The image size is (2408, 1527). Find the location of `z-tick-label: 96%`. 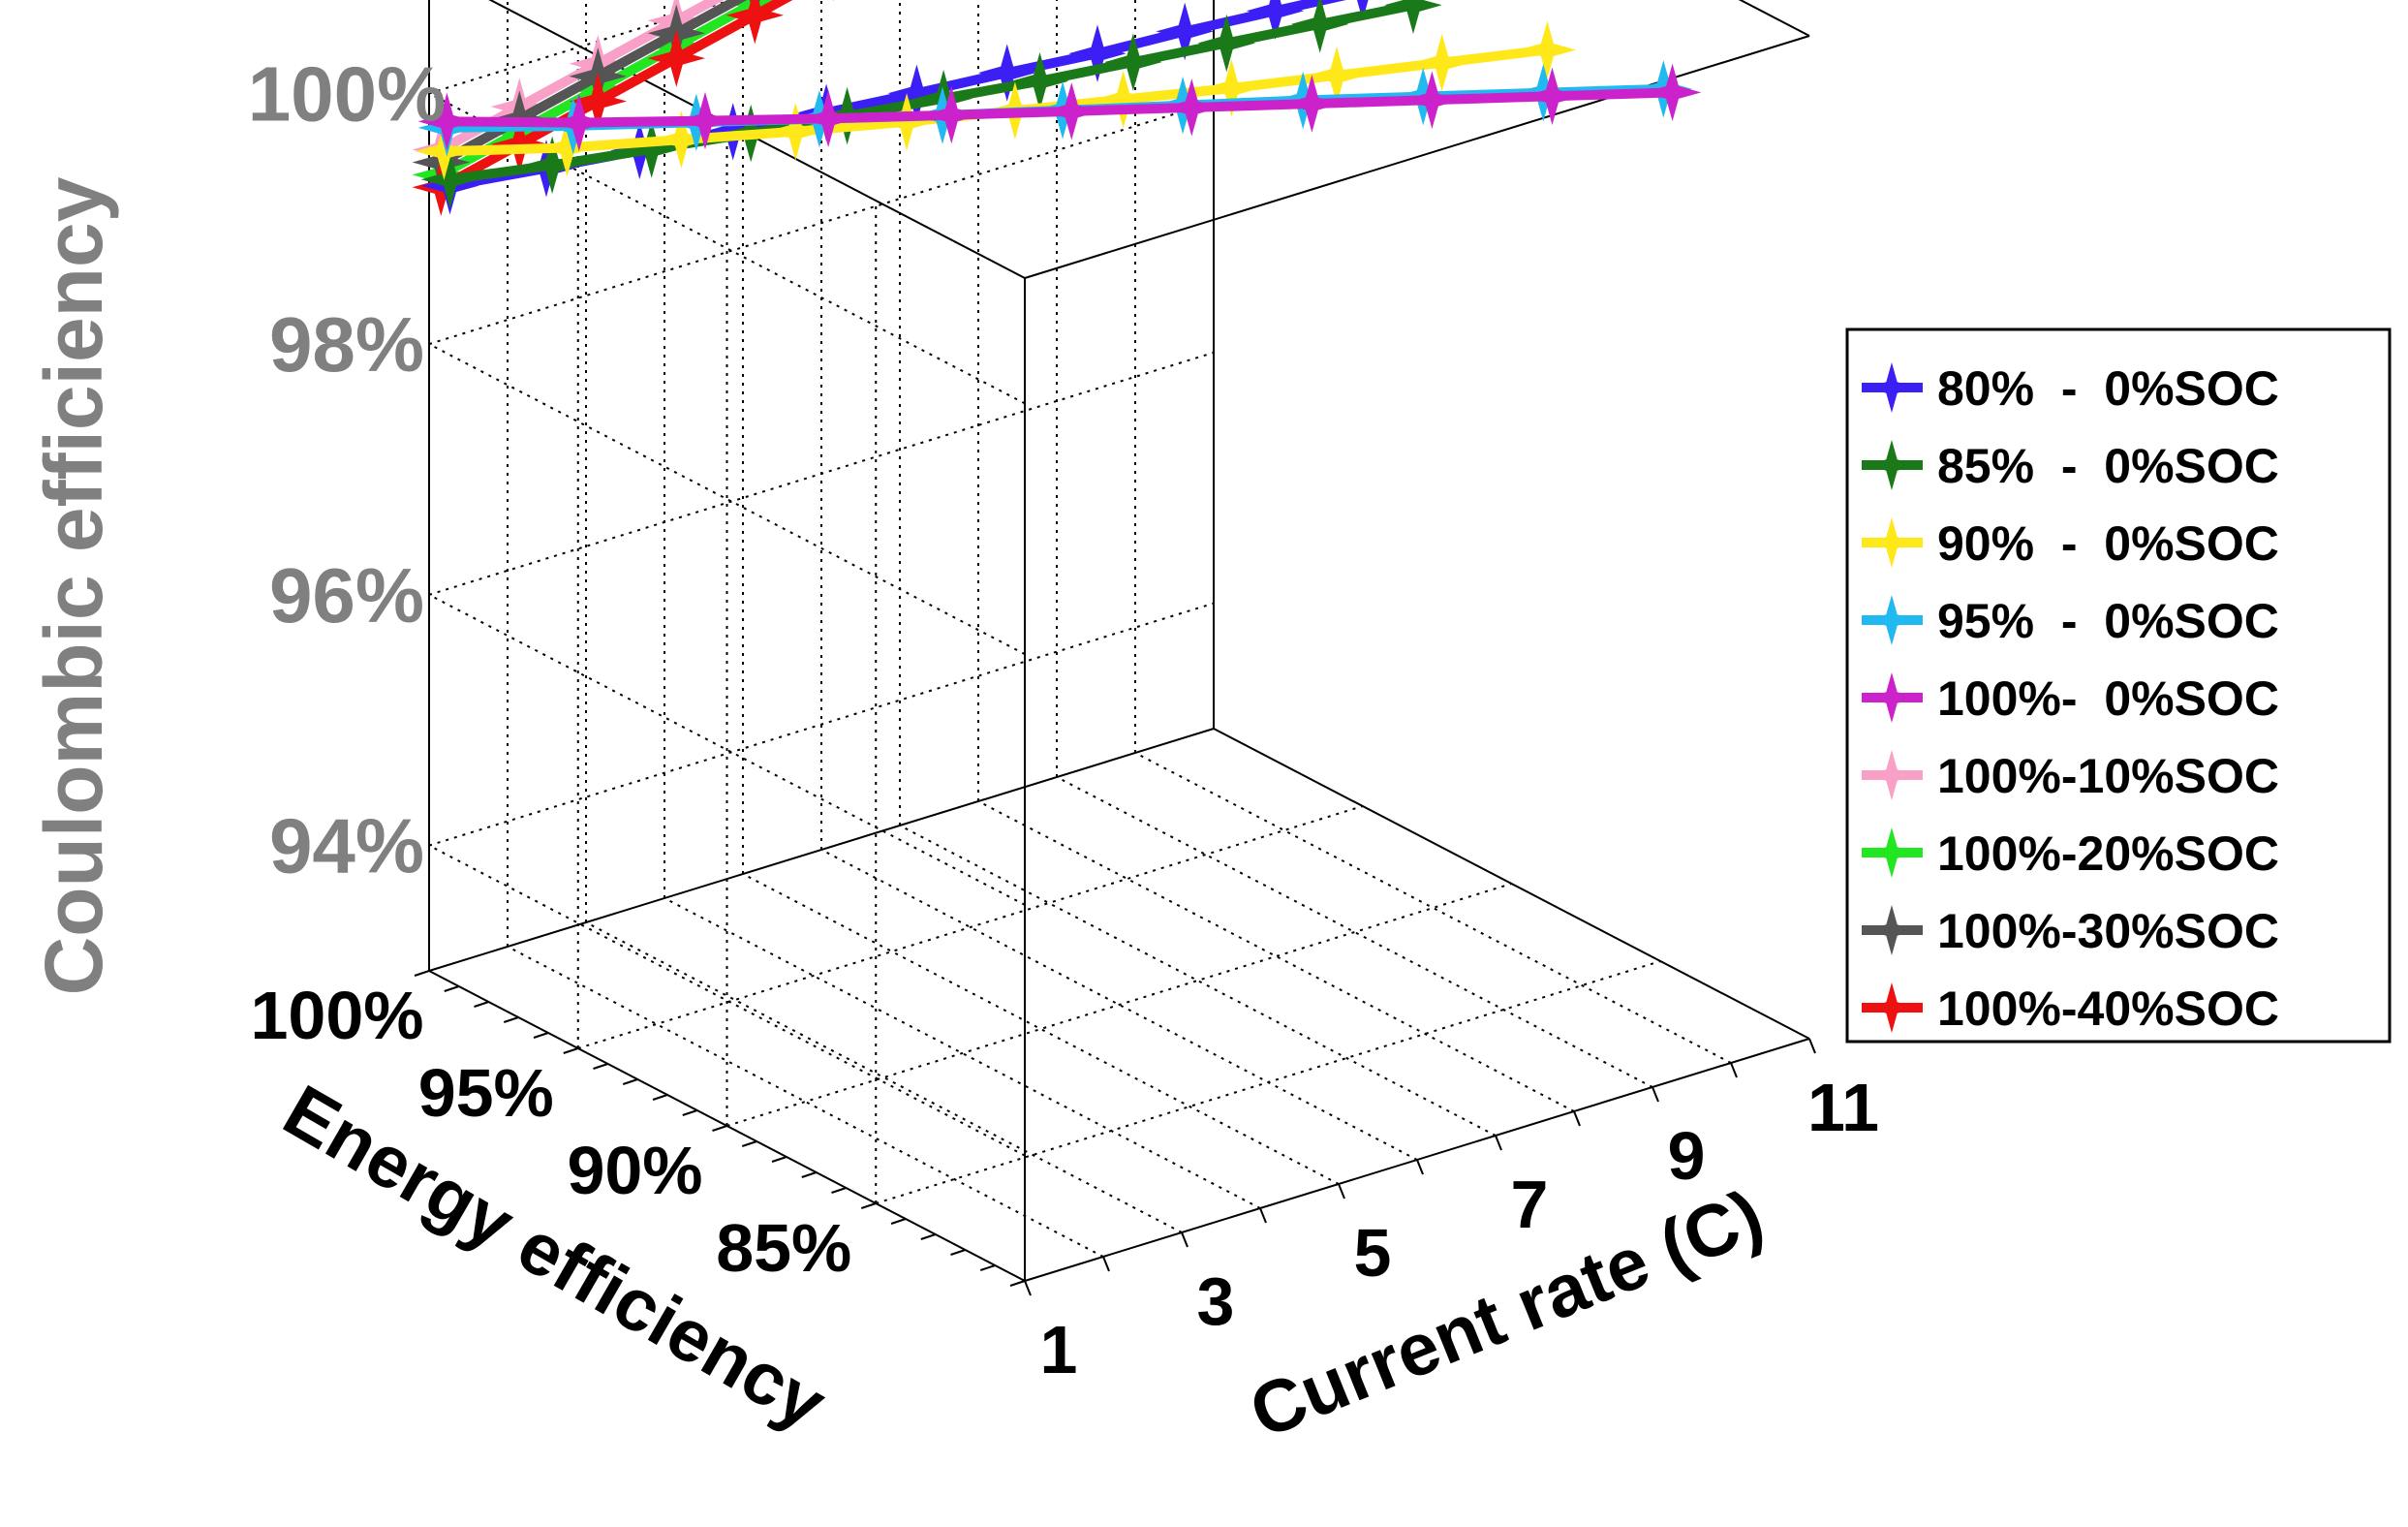

z-tick-label: 96% is located at coordinates (346, 596).